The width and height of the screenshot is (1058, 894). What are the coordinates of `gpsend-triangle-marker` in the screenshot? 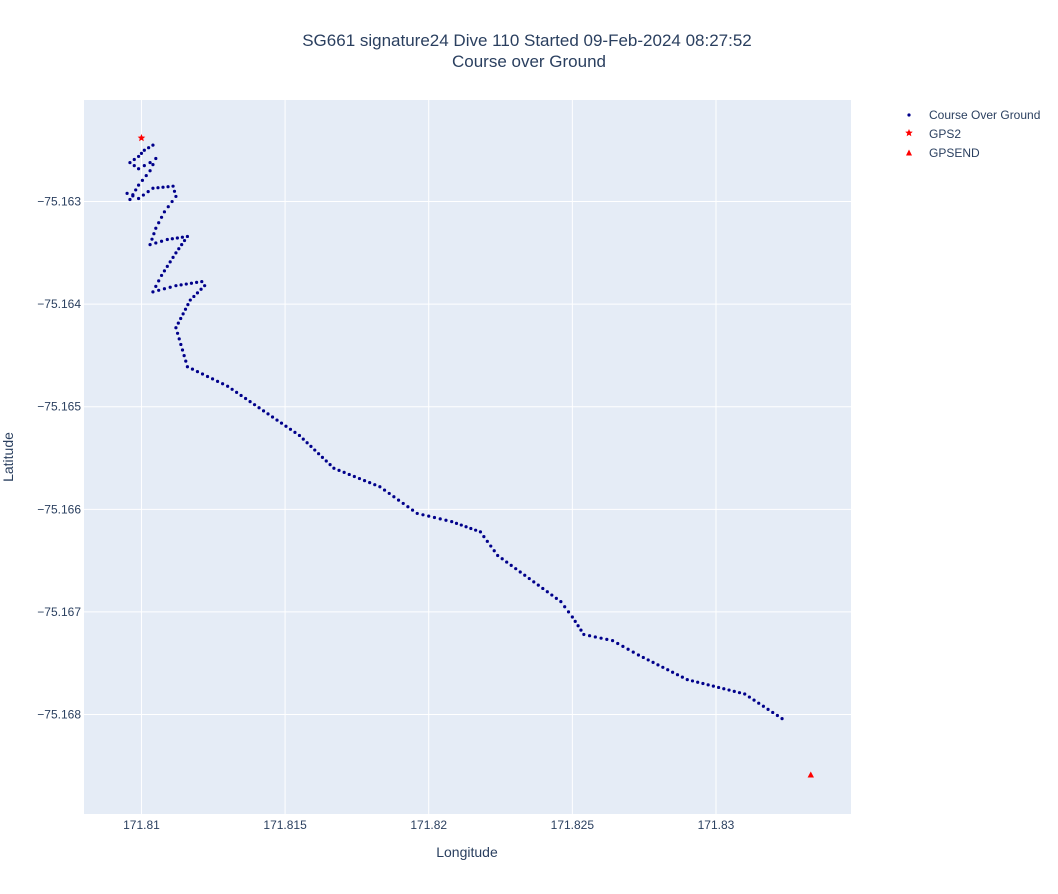 It's located at (810, 774).